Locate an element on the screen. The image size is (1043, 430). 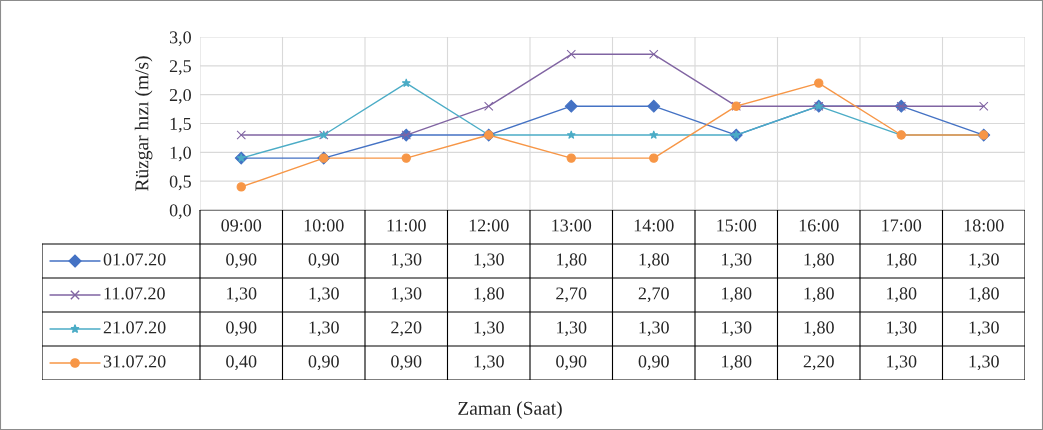
y-axis-title: Rüzgar hızı (m/s) is located at coordinates (143, 123).